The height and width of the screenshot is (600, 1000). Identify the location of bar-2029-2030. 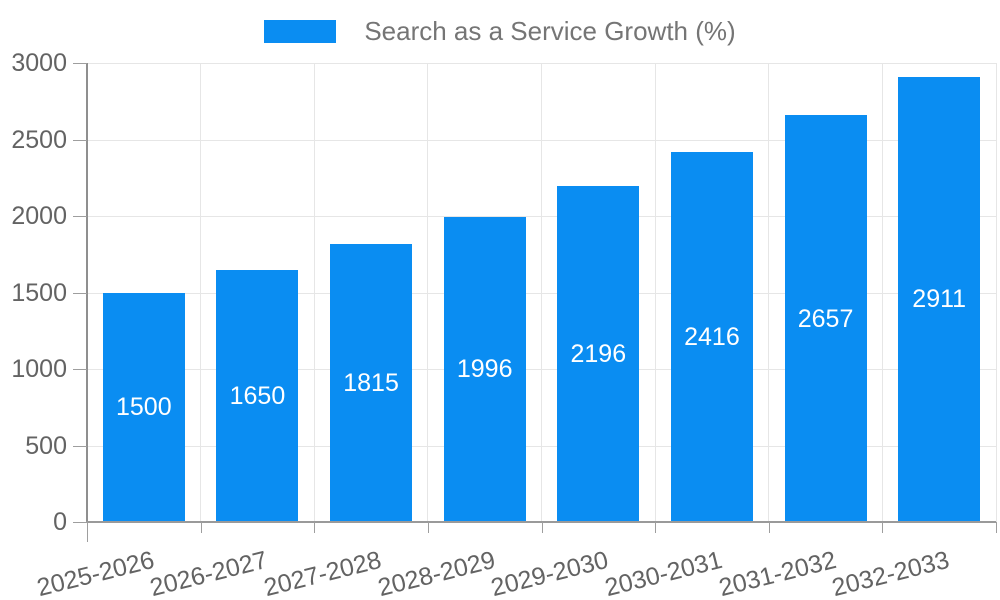
(598, 354).